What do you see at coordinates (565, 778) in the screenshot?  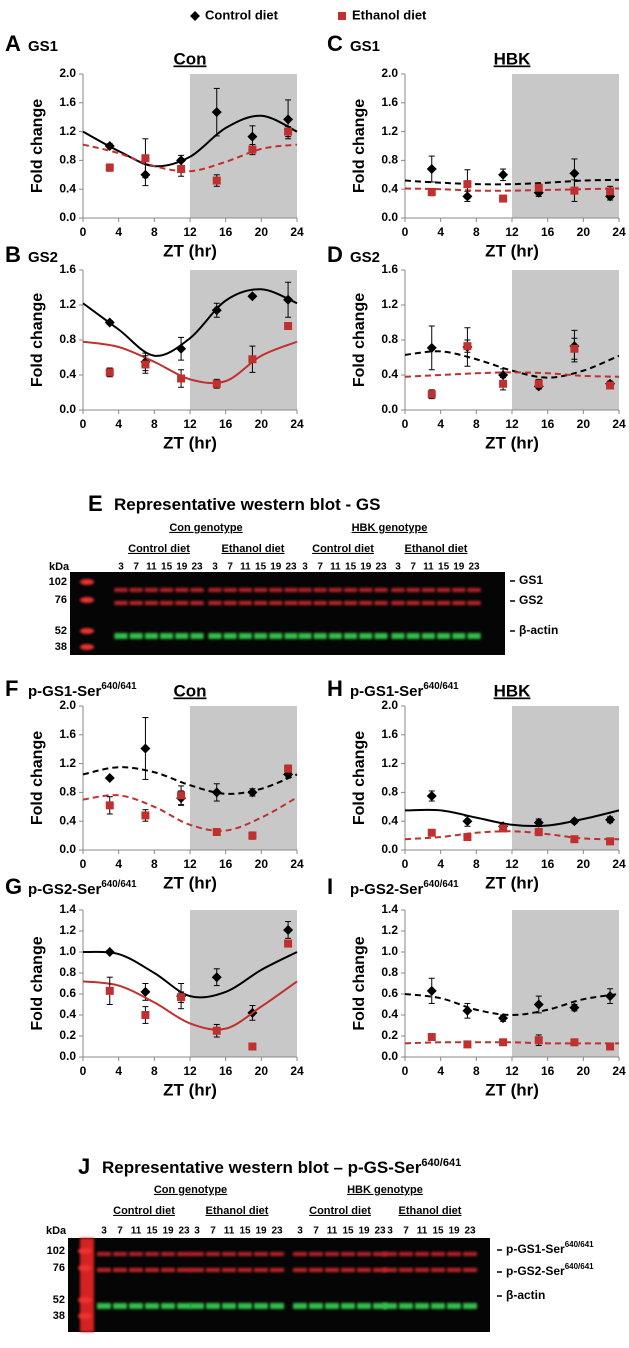 I see `dark-phase` at bounding box center [565, 778].